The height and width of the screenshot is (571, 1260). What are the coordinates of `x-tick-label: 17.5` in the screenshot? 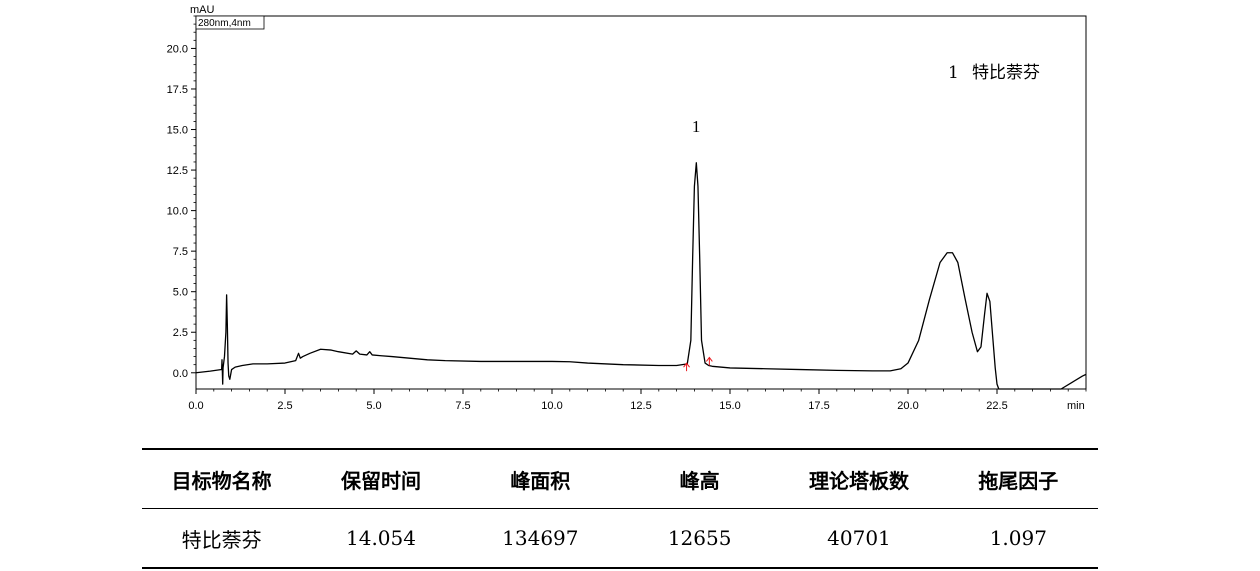 It's located at (818, 406).